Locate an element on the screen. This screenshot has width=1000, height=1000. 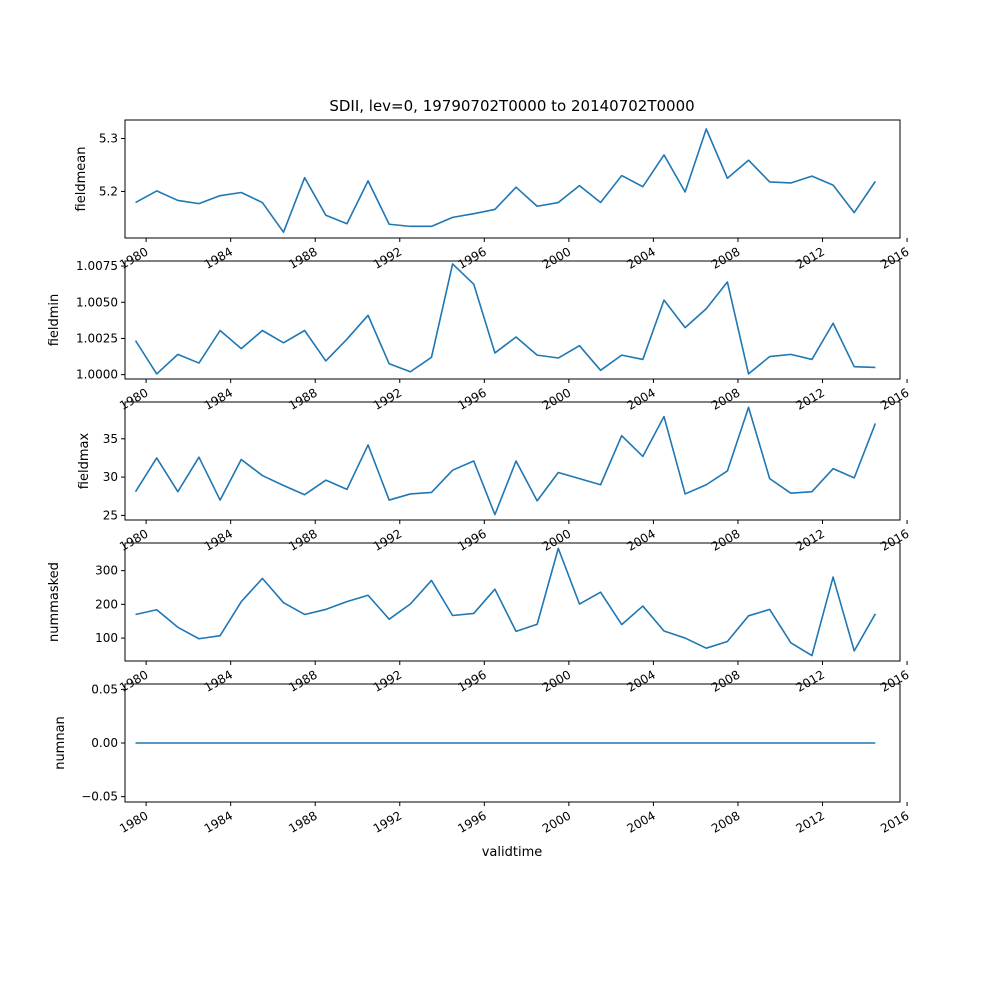
y-tick-label: 5.3 is located at coordinates (108, 139).